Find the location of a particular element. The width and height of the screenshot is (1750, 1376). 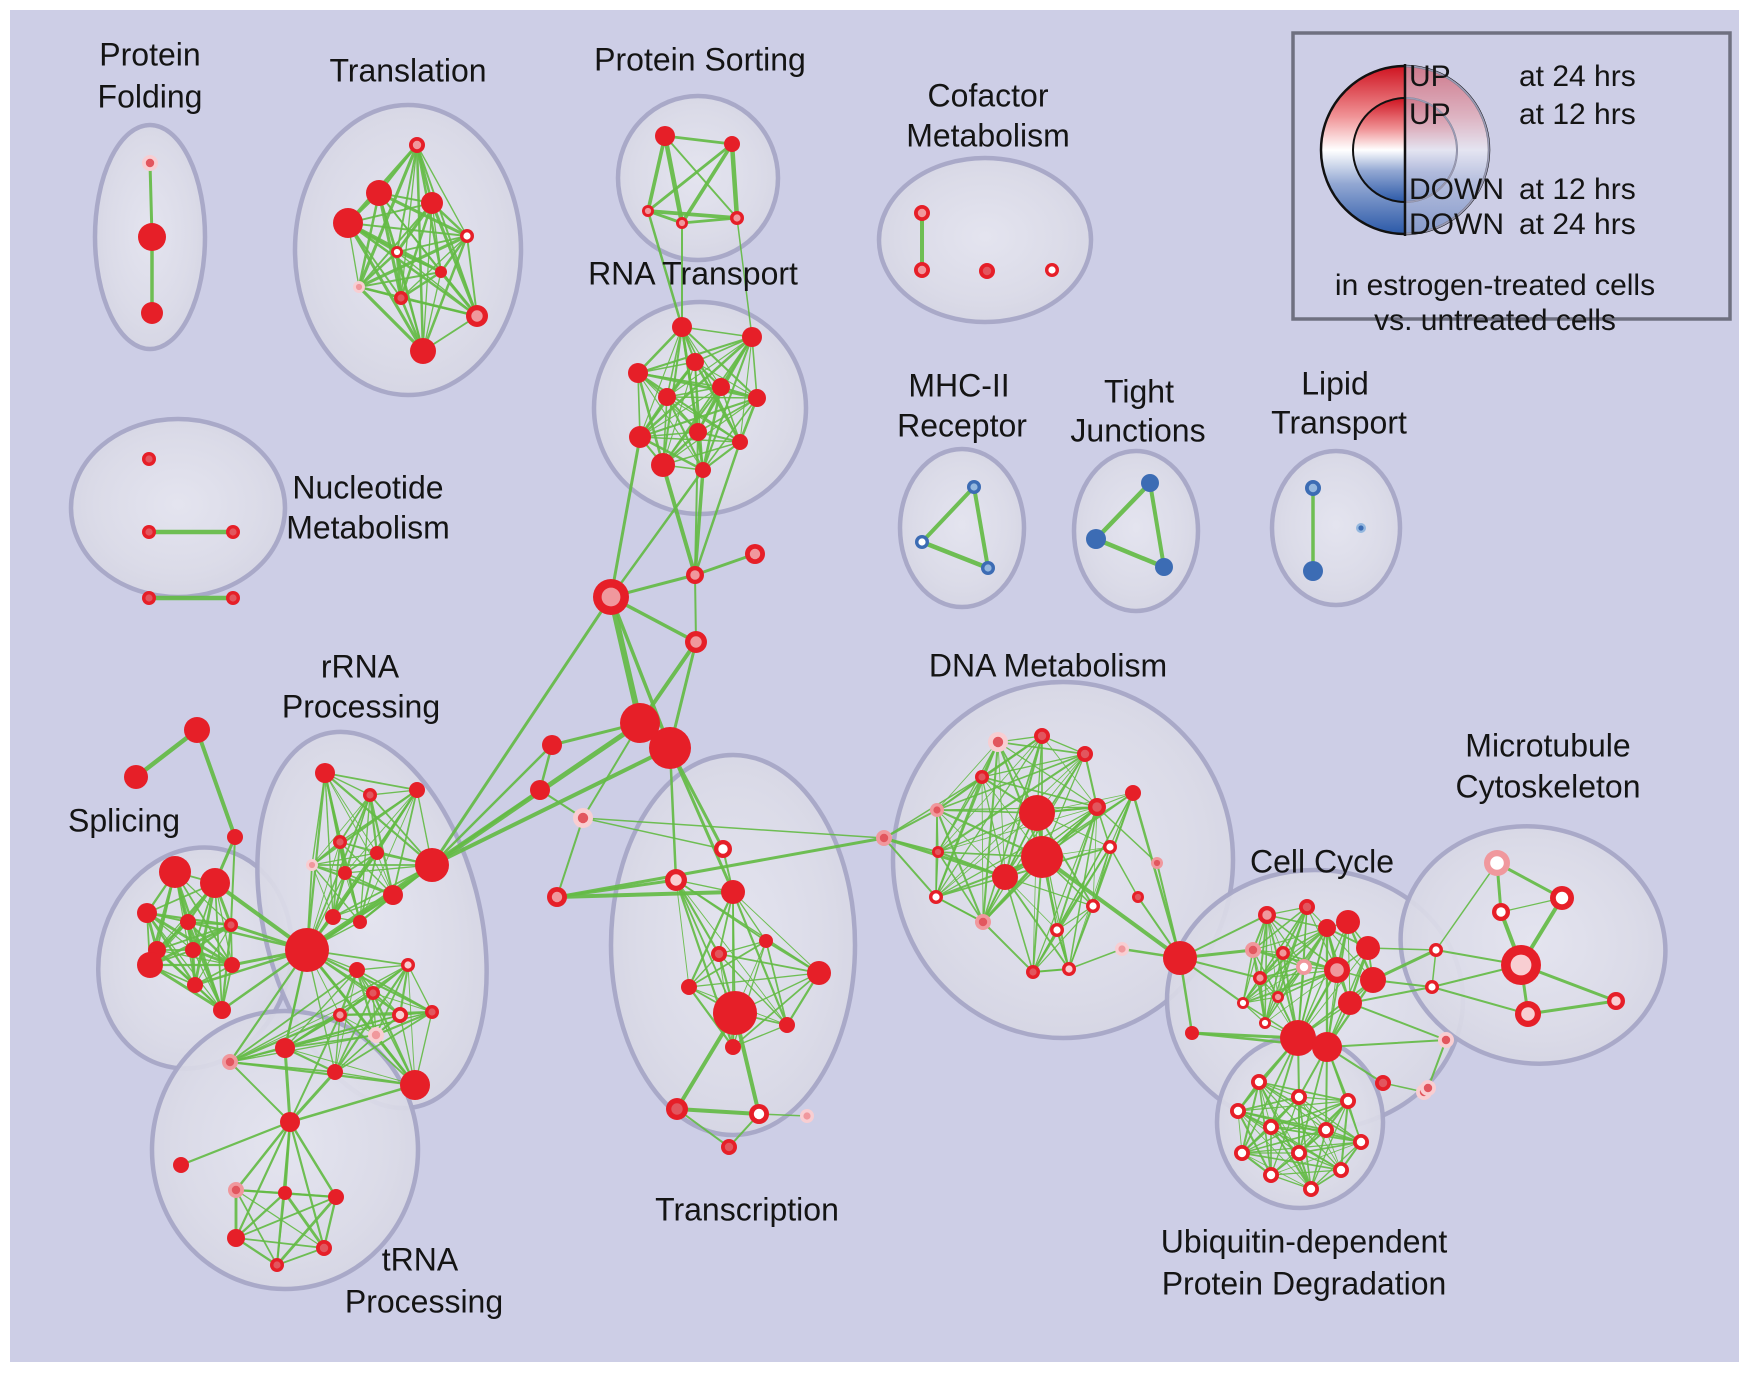

network-node-t2 is located at coordinates (379, 193).